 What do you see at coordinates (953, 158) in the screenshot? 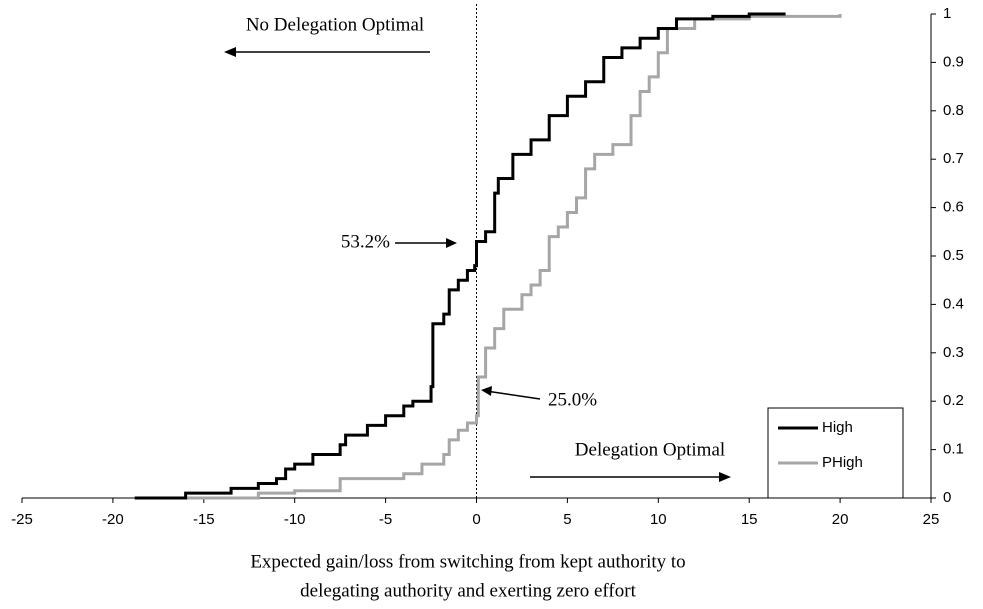
I see `y-tick-label: 0.7` at bounding box center [953, 158].